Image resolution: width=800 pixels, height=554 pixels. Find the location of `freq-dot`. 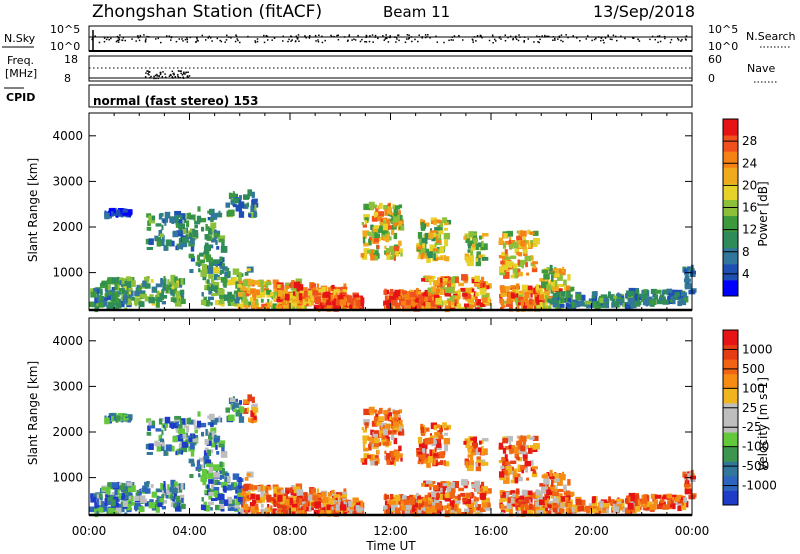

freq-dot is located at coordinates (165, 77).